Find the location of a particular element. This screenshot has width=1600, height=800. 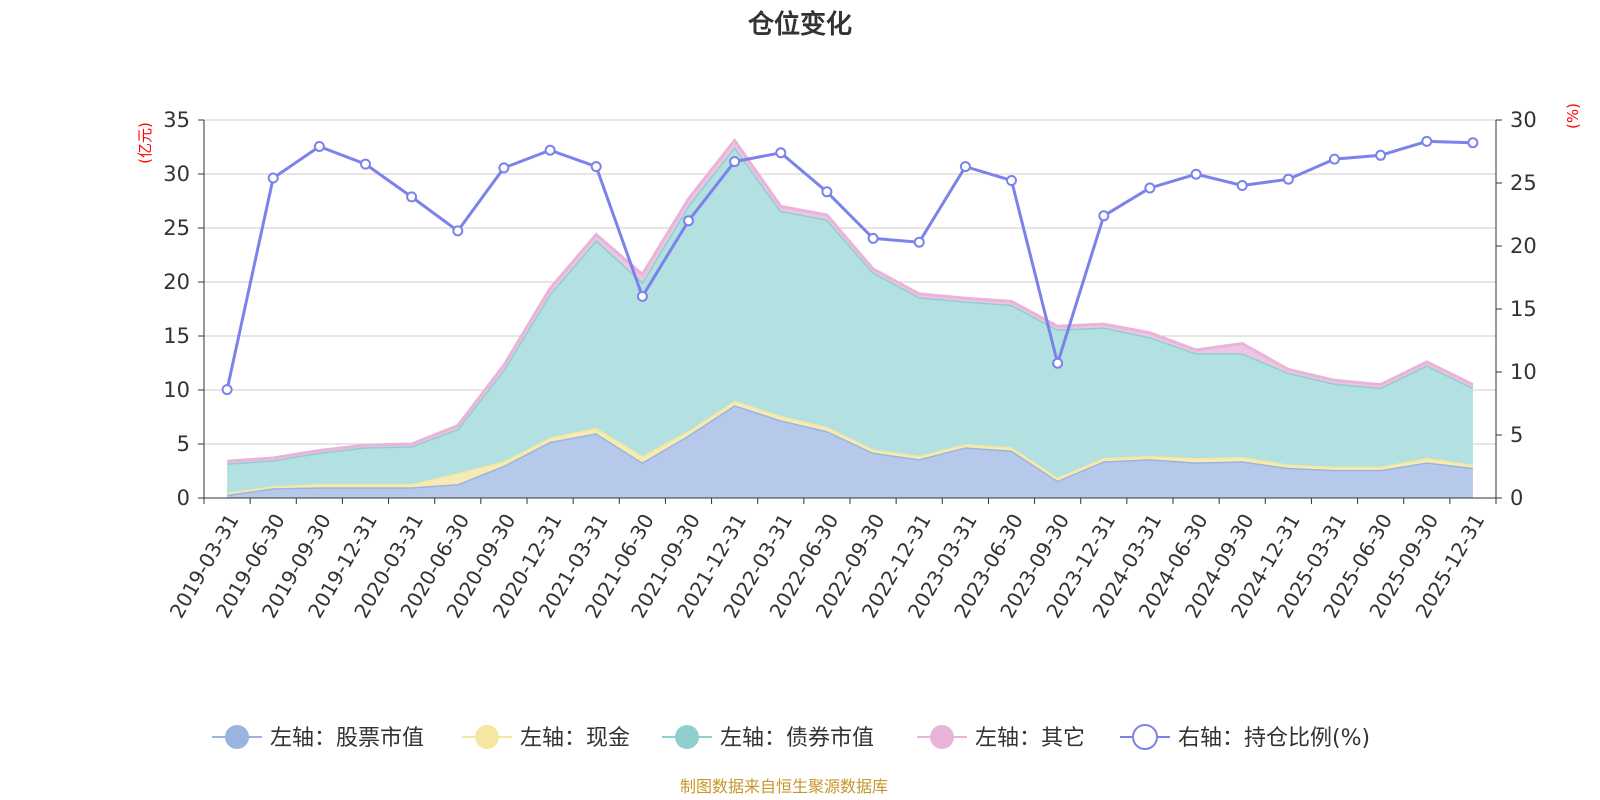

right-tick-label-5: 25 is located at coordinates (1523, 183).